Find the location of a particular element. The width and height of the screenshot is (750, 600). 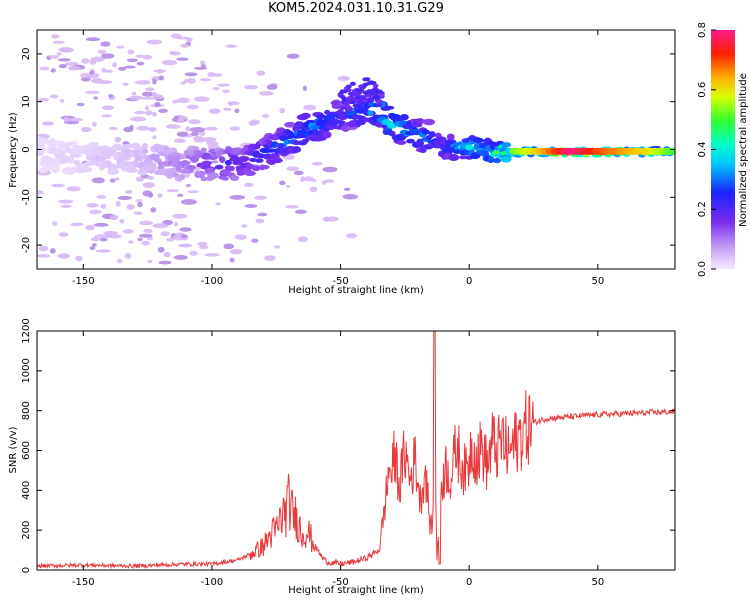

colorbar-tick-label: 0.2 is located at coordinates (702, 209).